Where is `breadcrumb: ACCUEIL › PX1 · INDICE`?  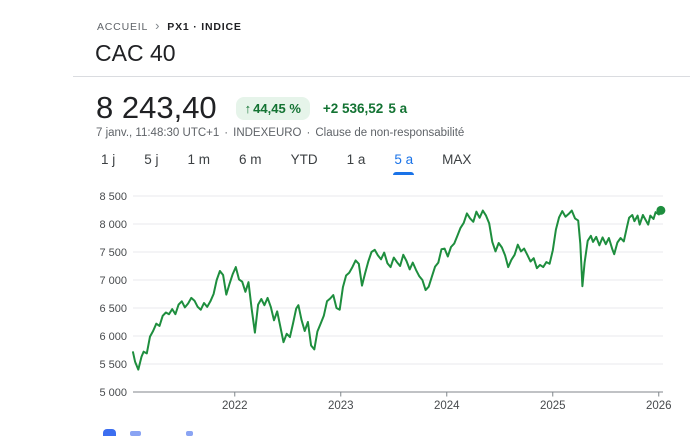
breadcrumb: ACCUEIL › PX1 · INDICE is located at coordinates (169, 25).